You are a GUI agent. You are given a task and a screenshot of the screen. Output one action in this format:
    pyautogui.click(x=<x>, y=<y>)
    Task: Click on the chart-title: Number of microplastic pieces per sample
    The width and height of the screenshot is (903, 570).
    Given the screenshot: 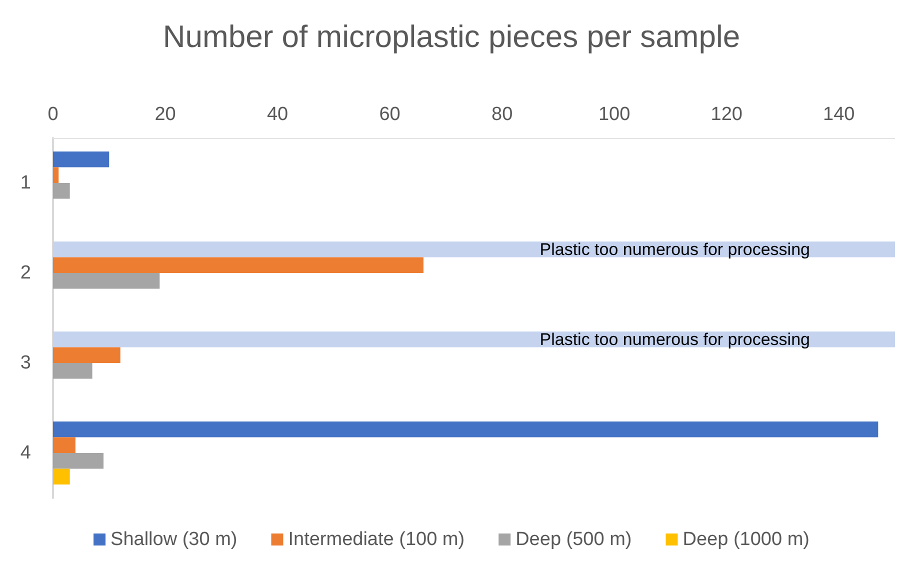 What is the action you would take?
    pyautogui.click(x=451, y=36)
    